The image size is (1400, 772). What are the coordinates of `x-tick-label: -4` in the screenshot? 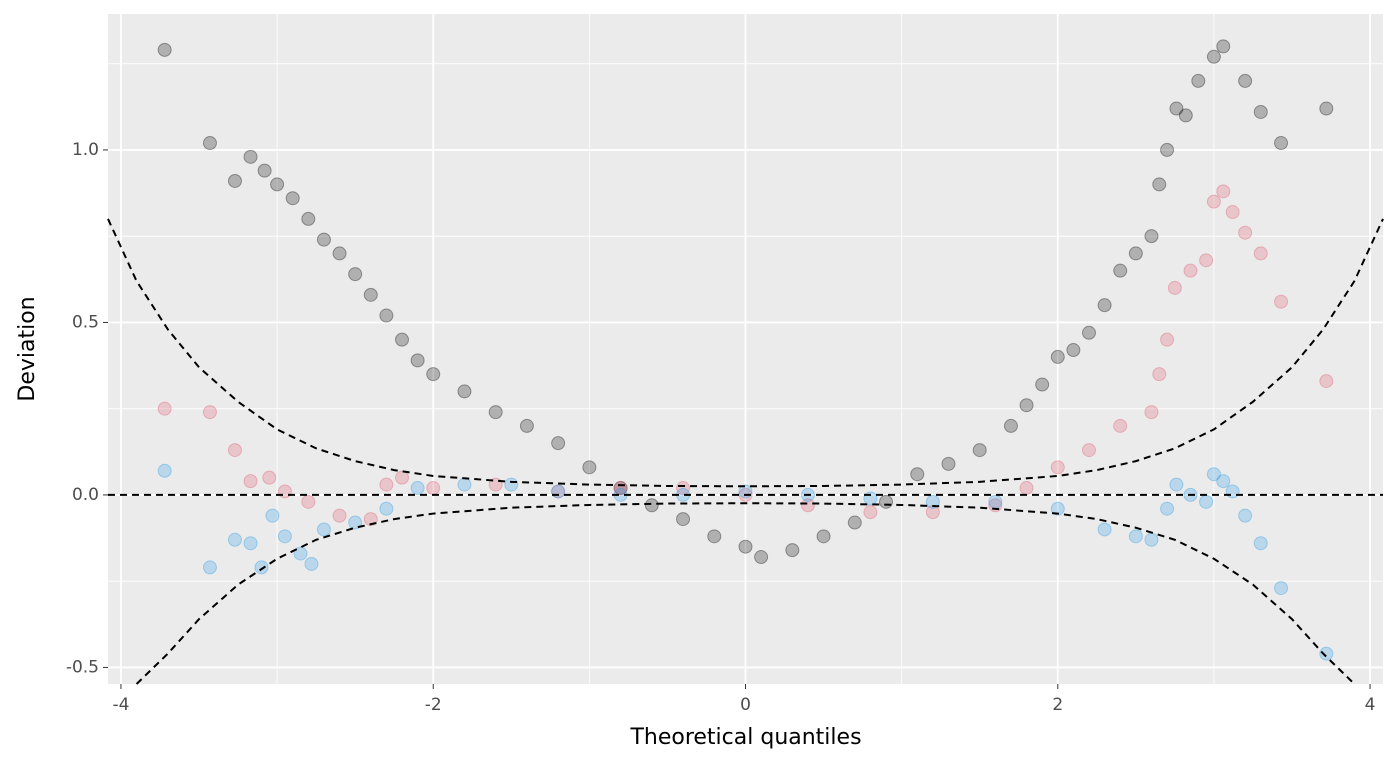 It's located at (120, 705).